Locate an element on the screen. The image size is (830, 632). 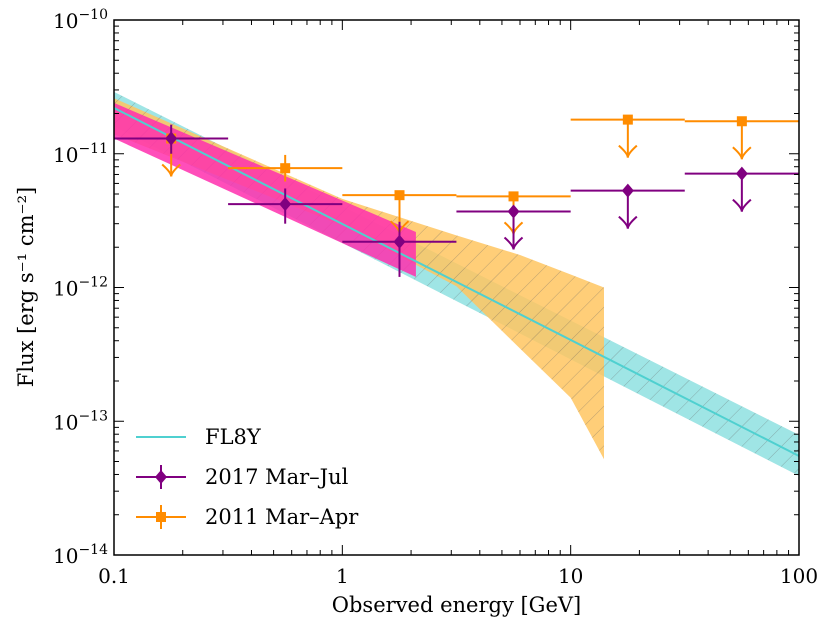
legend-mar-jul-marker is located at coordinates (161, 477).